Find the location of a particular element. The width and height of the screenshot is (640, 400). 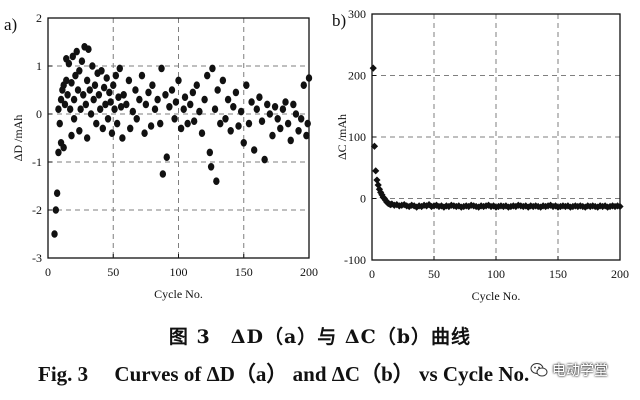

a-y-axis-label: ΔD /mAh is located at coordinates (18, 138).